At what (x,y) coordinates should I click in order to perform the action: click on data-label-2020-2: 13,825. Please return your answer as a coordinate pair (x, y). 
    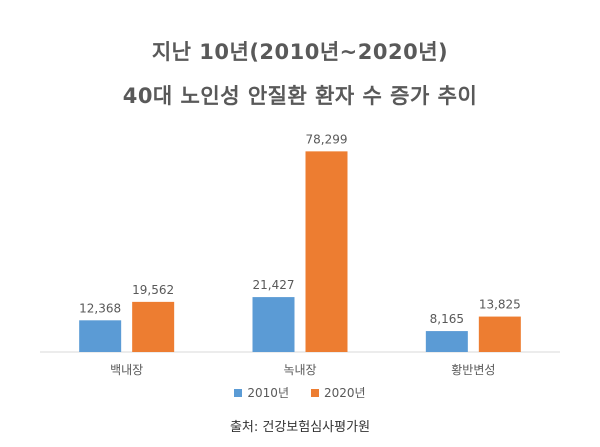
    Looking at the image, I should click on (500, 305).